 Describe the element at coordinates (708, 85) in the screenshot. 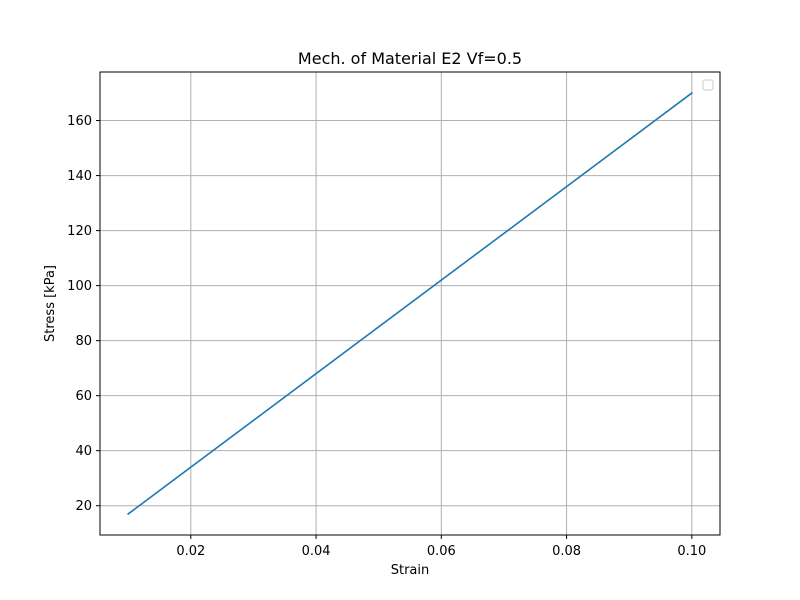

I see `legend-box` at that location.